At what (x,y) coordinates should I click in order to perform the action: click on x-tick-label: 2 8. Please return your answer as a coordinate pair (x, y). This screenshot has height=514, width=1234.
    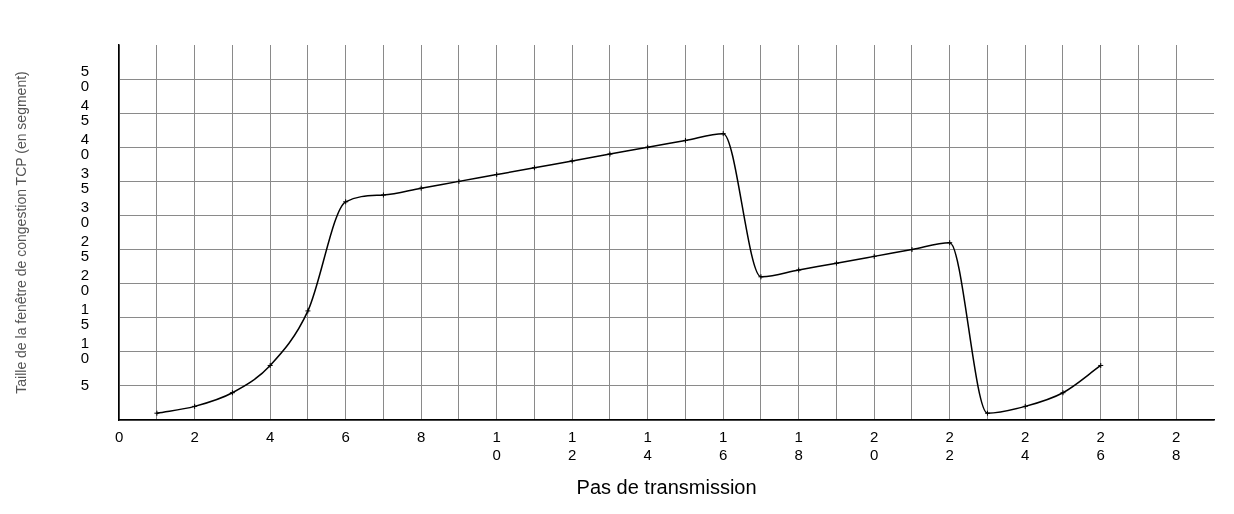
    Looking at the image, I should click on (1176, 445).